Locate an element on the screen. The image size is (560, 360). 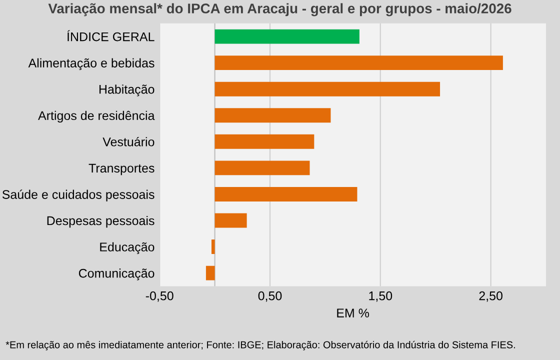
y-tick-label: Comunicação is located at coordinates (116, 274).